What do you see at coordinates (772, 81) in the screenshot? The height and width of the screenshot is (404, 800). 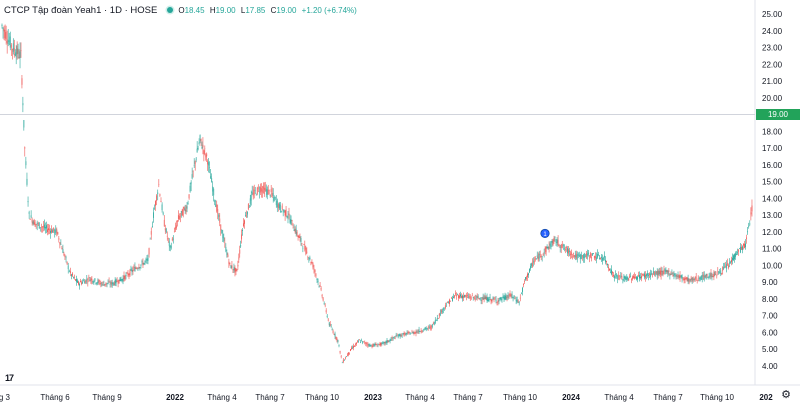 I see `y-tick-label: 21.00` at bounding box center [772, 81].